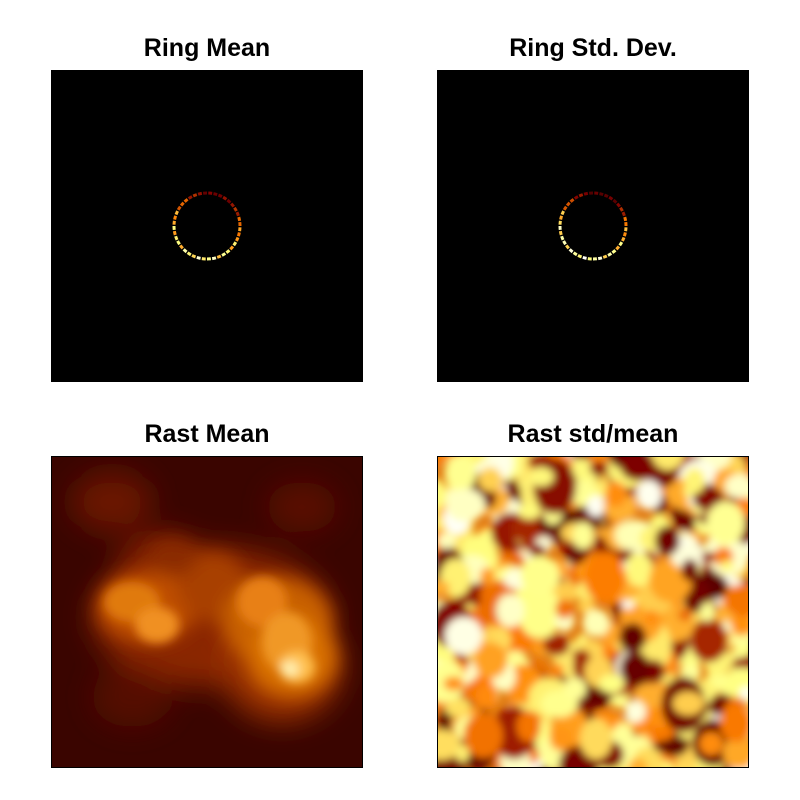 The image size is (800, 800). What do you see at coordinates (207, 434) in the screenshot?
I see `panel-title: Rast Mean` at bounding box center [207, 434].